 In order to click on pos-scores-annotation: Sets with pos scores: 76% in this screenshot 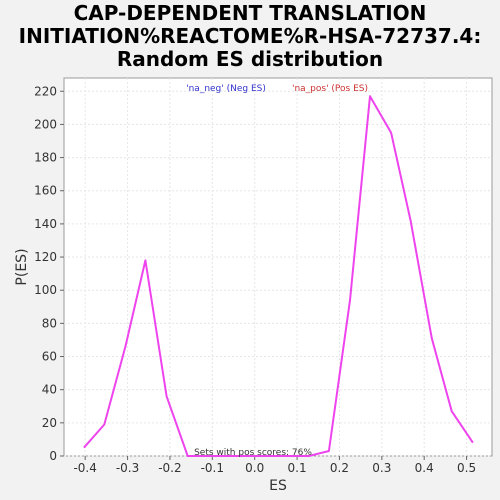, I will do `click(253, 453)`.